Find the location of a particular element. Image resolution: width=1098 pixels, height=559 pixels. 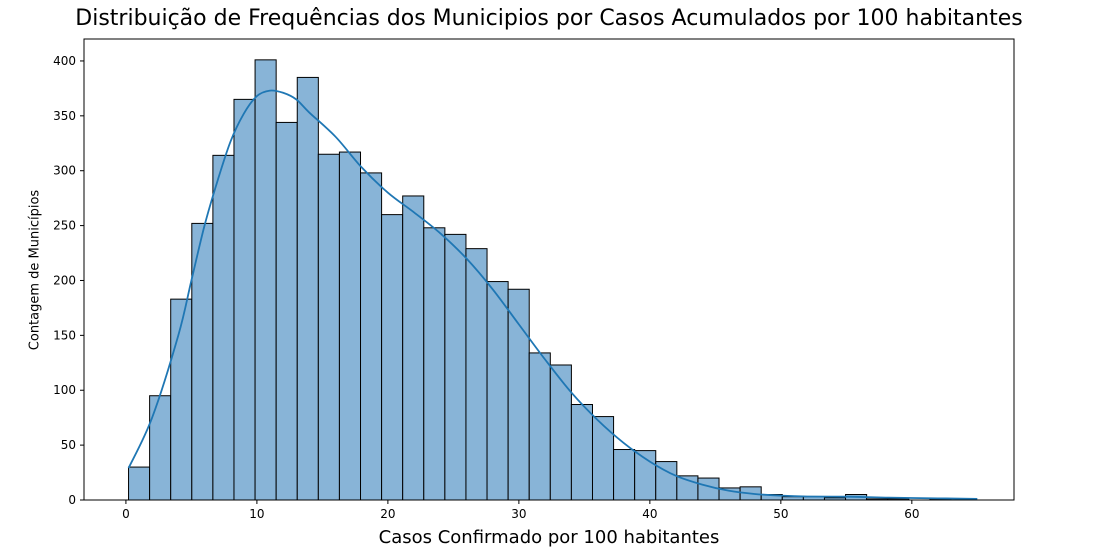

x-tick-label: 10 is located at coordinates (256, 514).